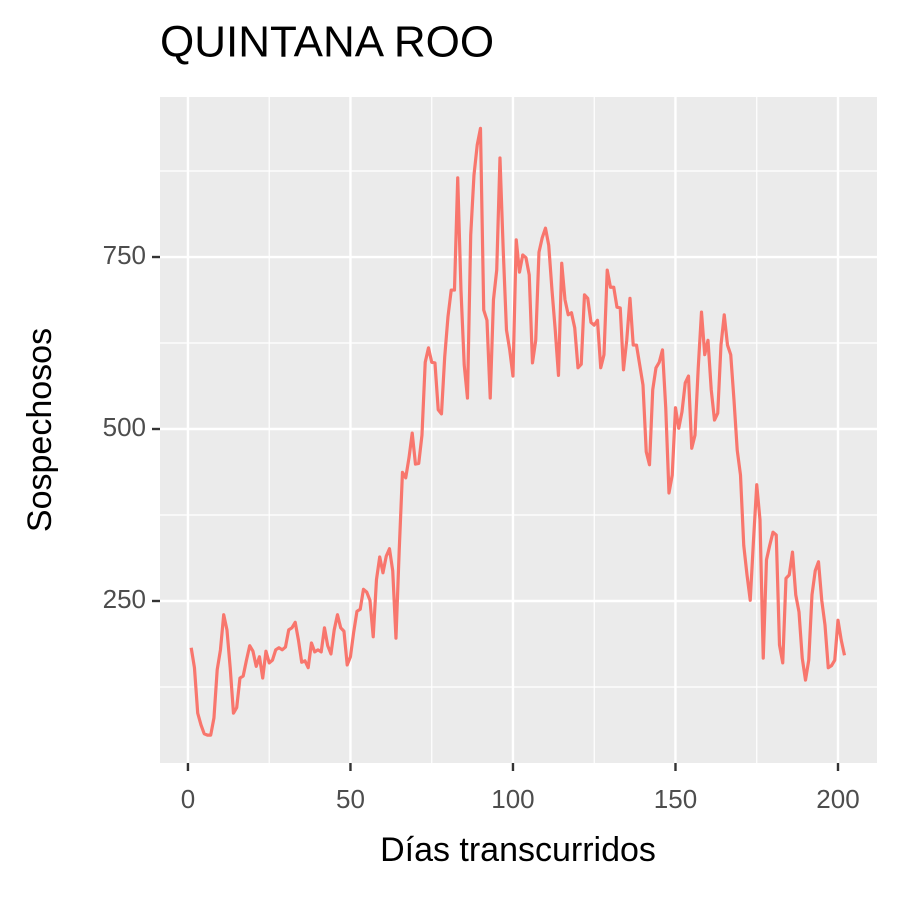  Describe the element at coordinates (837, 799) in the screenshot. I see `x-tick-label: 200` at that location.